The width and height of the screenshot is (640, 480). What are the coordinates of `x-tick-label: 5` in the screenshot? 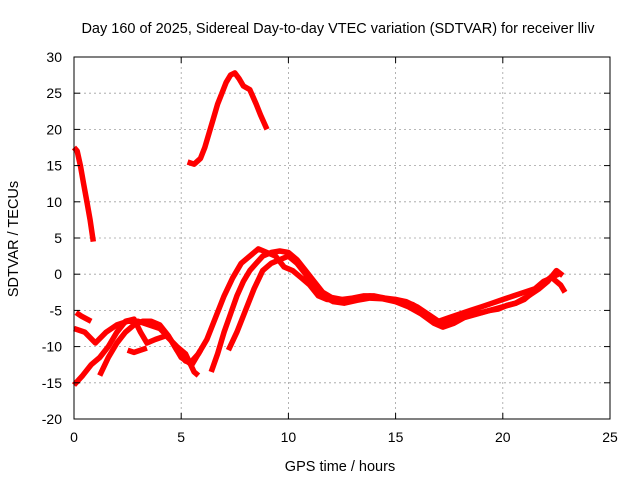 It's located at (181, 437).